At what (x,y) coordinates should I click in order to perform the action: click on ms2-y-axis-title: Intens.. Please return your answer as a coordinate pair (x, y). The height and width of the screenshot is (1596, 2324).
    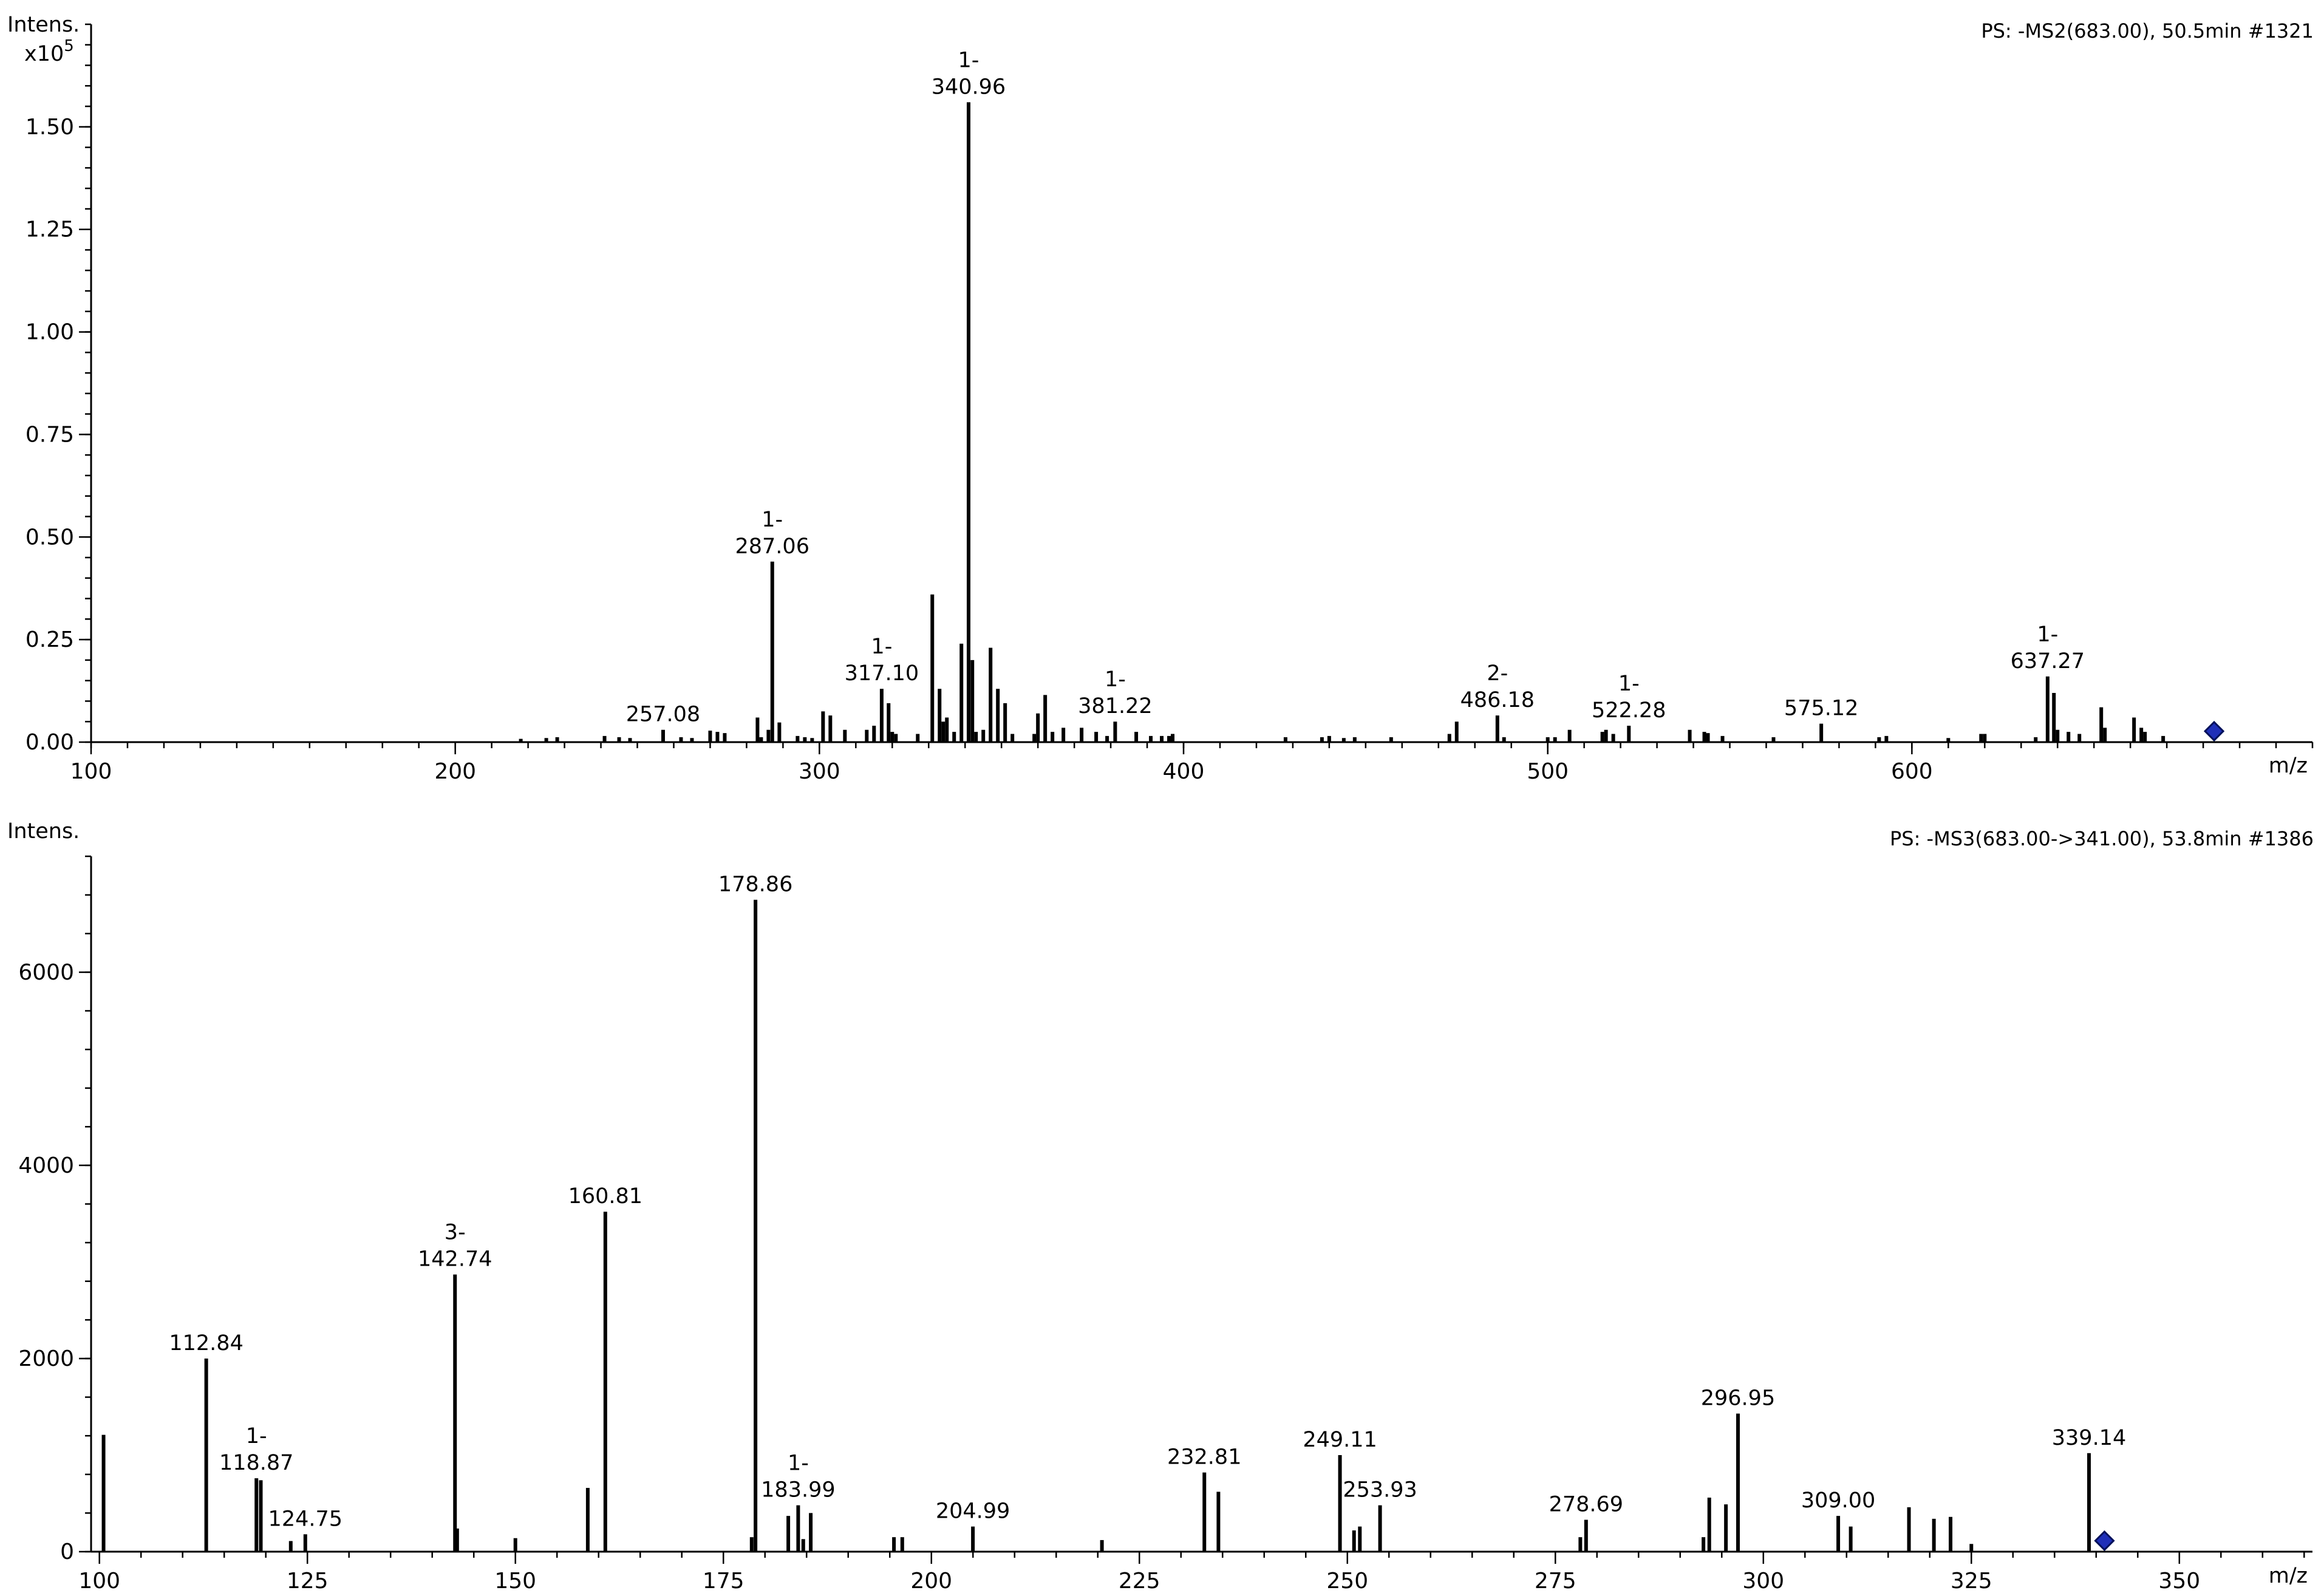
    Looking at the image, I should click on (43, 25).